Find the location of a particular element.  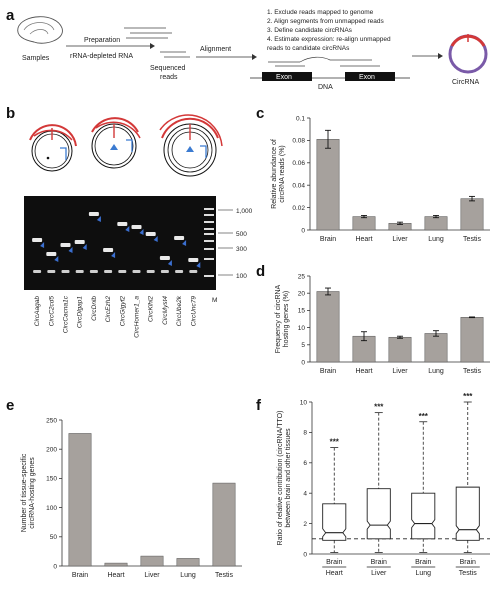

y-tick-label: 100 is located at coordinates (51, 508).